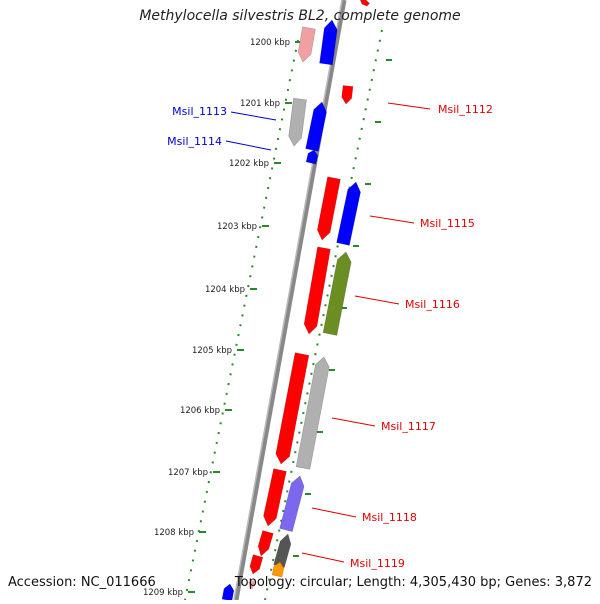  Describe the element at coordinates (275, 497) in the screenshot. I see `cds-msil-1118a` at that location.